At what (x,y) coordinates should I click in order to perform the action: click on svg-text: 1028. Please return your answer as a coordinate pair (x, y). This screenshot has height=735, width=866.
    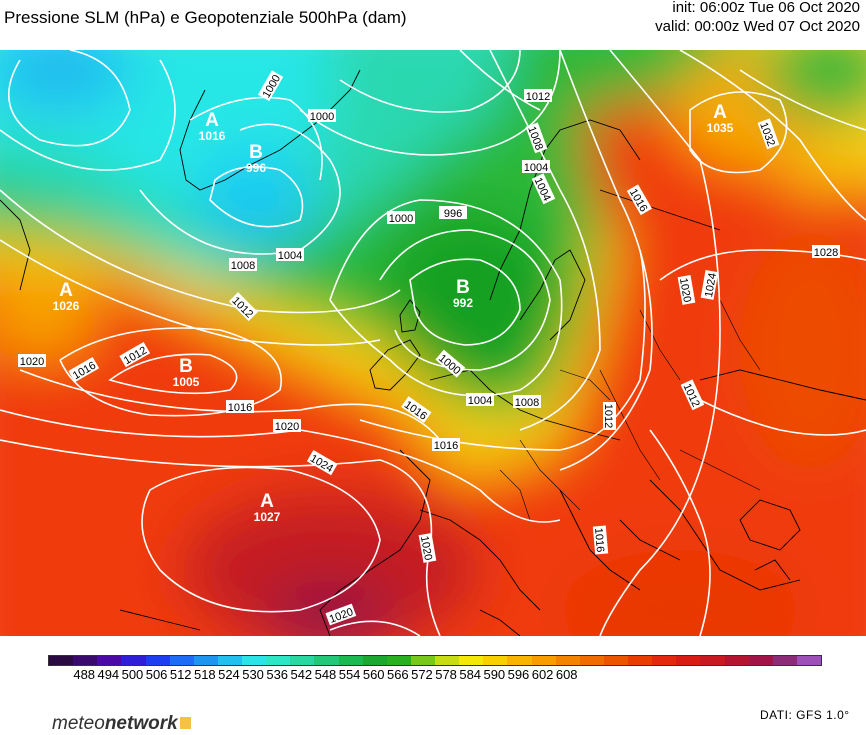
    Looking at the image, I should click on (826, 253).